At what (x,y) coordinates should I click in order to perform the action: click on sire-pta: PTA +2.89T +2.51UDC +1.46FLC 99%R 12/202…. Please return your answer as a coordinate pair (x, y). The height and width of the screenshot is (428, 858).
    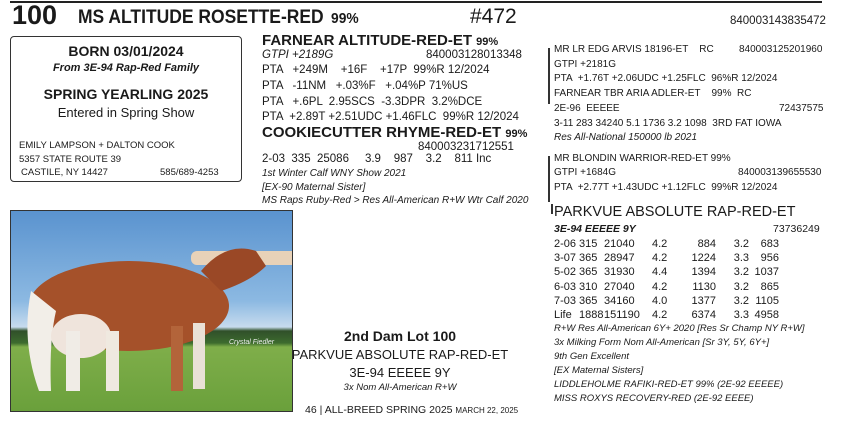
    Looking at the image, I should click on (390, 117).